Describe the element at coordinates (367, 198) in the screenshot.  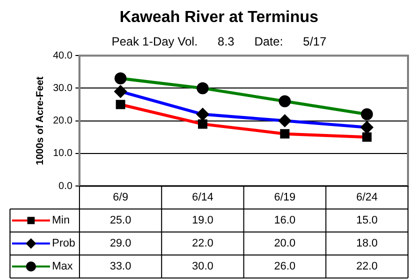
I see `x-tick-label: 6/24` at that location.